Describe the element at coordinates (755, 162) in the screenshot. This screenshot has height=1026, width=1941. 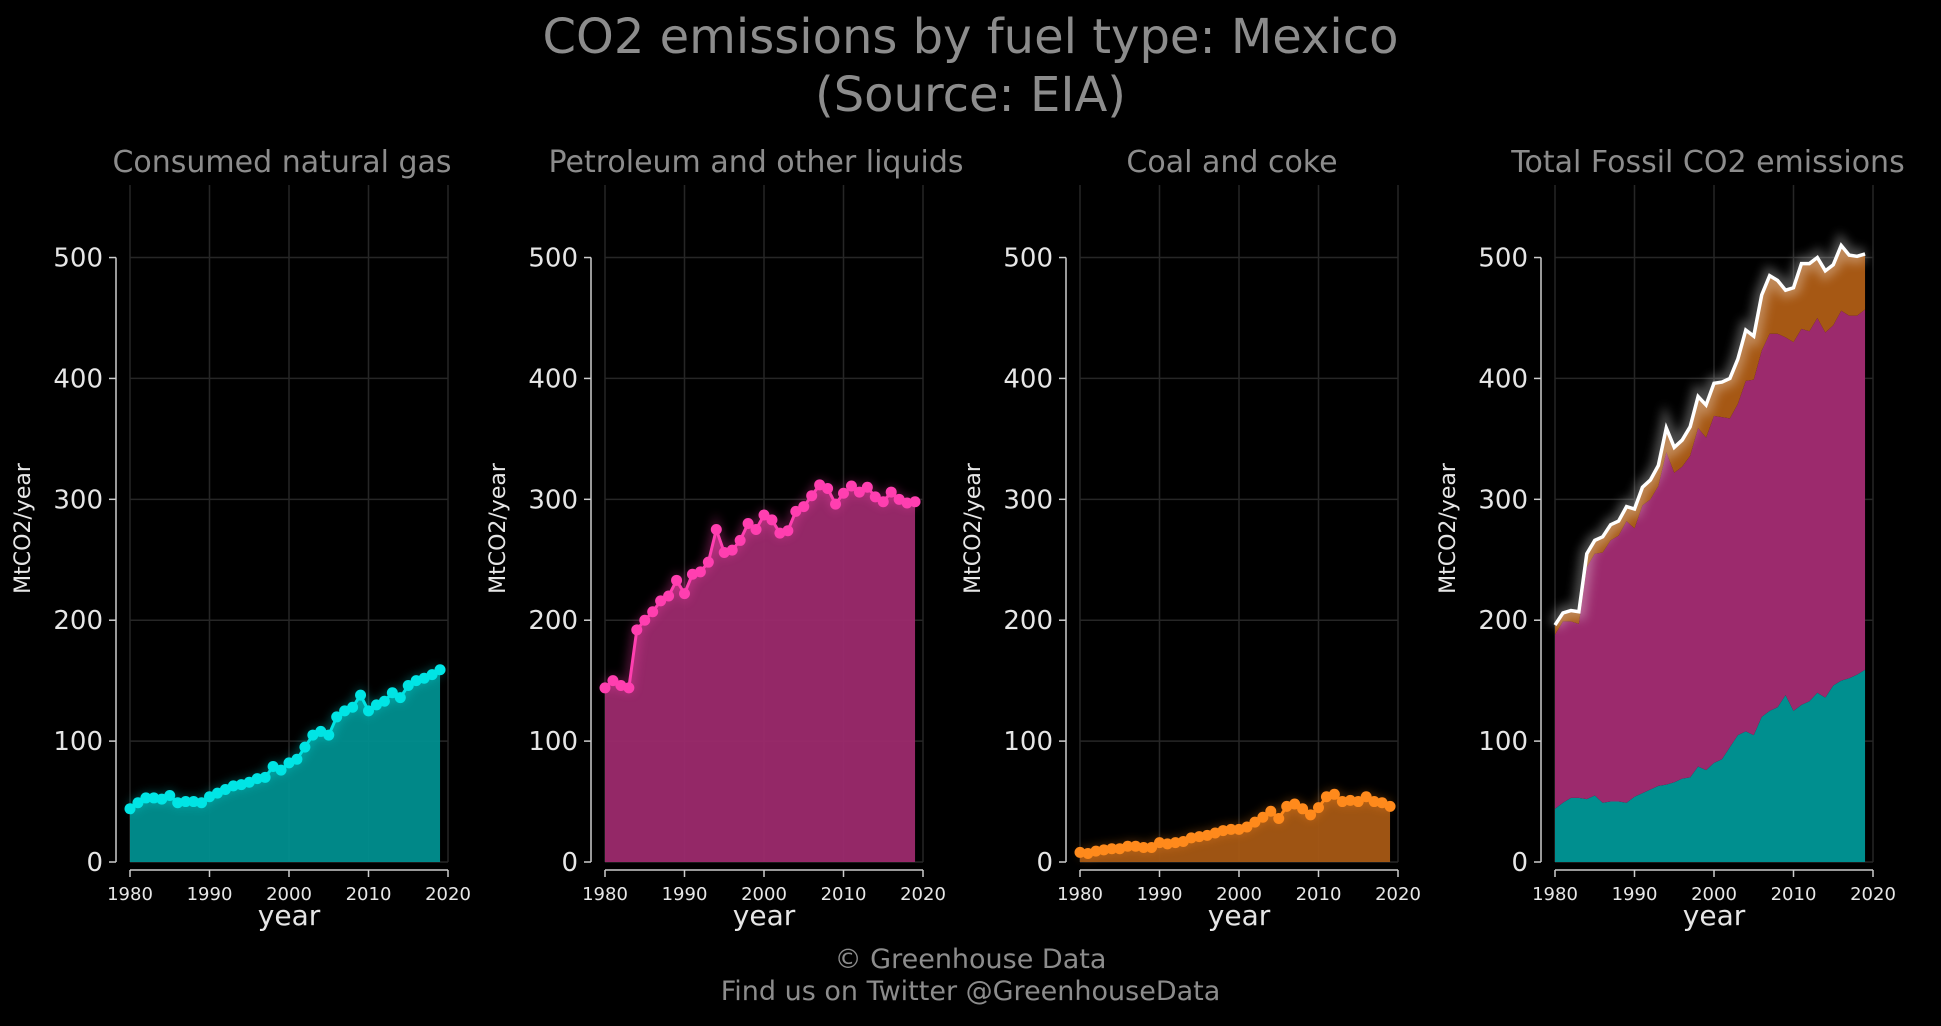
I see `panel-title: Petroleum and other liquids` at that location.